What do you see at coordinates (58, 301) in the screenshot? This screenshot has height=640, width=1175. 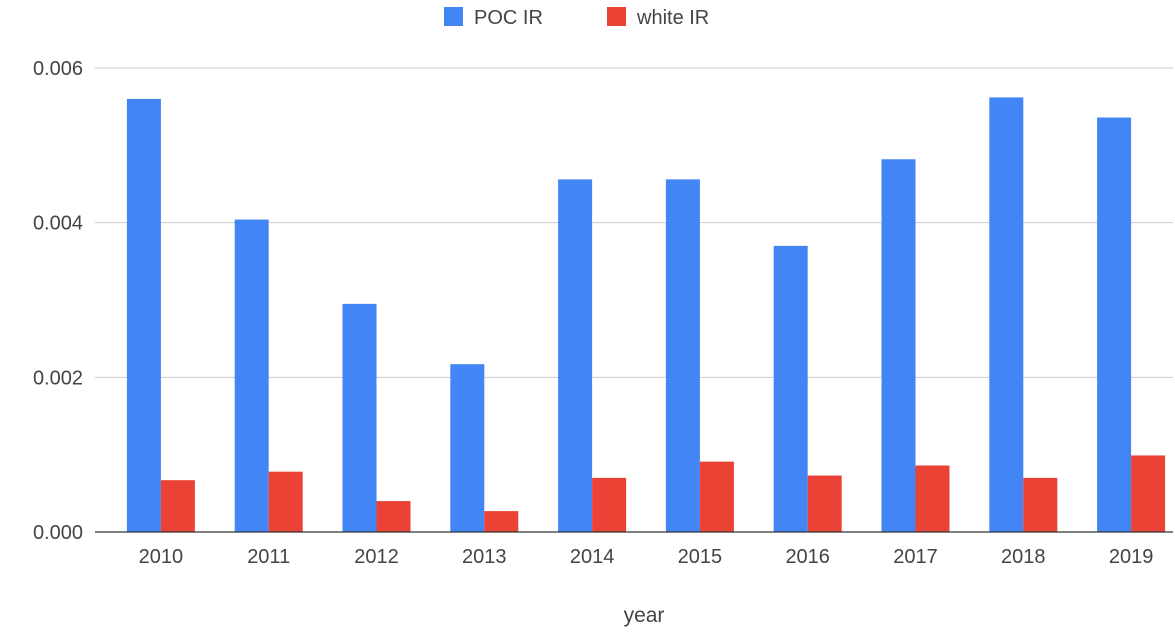 I see `y-axis-ticks: 0.000 0.002 0.004 0.006` at bounding box center [58, 301].